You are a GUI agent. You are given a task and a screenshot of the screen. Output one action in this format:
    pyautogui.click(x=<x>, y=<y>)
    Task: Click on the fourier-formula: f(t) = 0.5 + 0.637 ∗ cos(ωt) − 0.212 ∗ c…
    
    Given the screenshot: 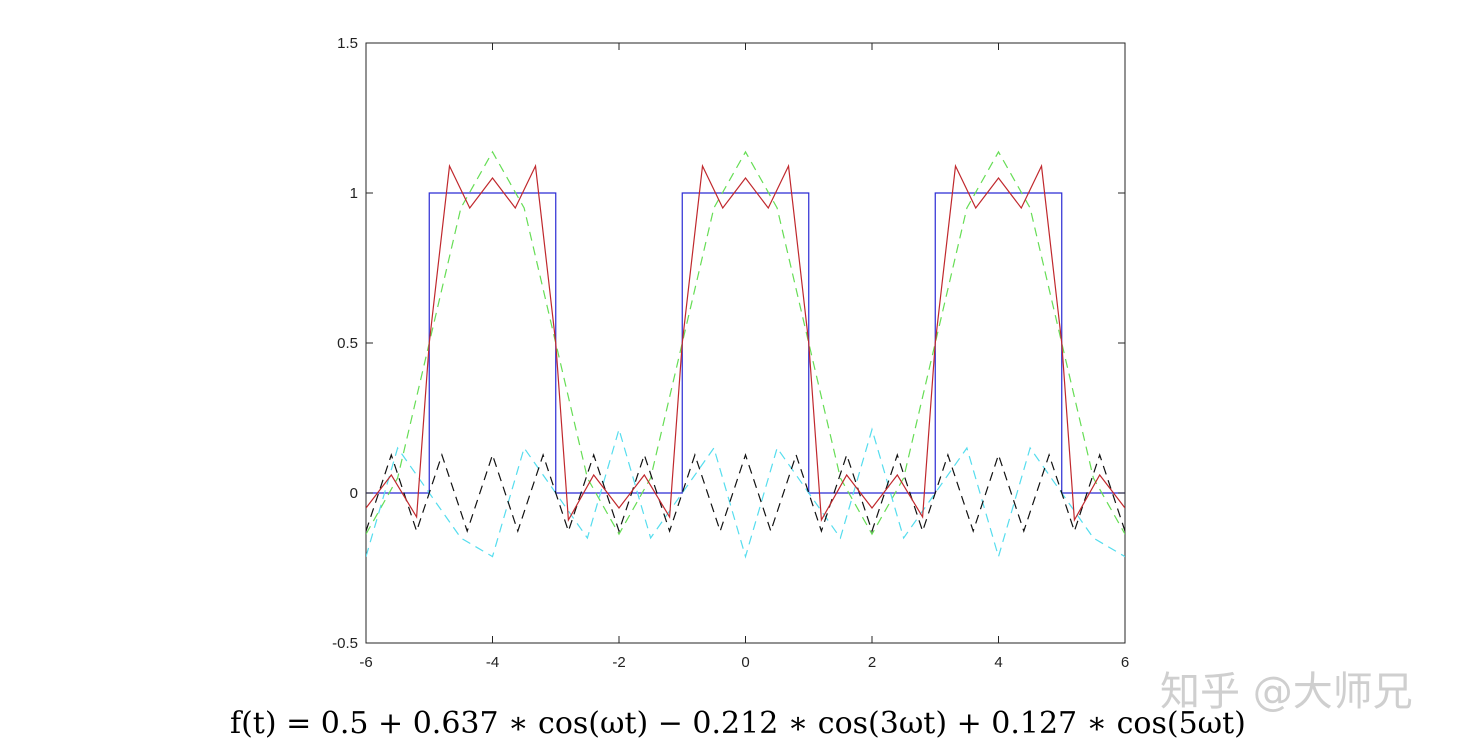 What is the action you would take?
    pyautogui.click(x=738, y=723)
    